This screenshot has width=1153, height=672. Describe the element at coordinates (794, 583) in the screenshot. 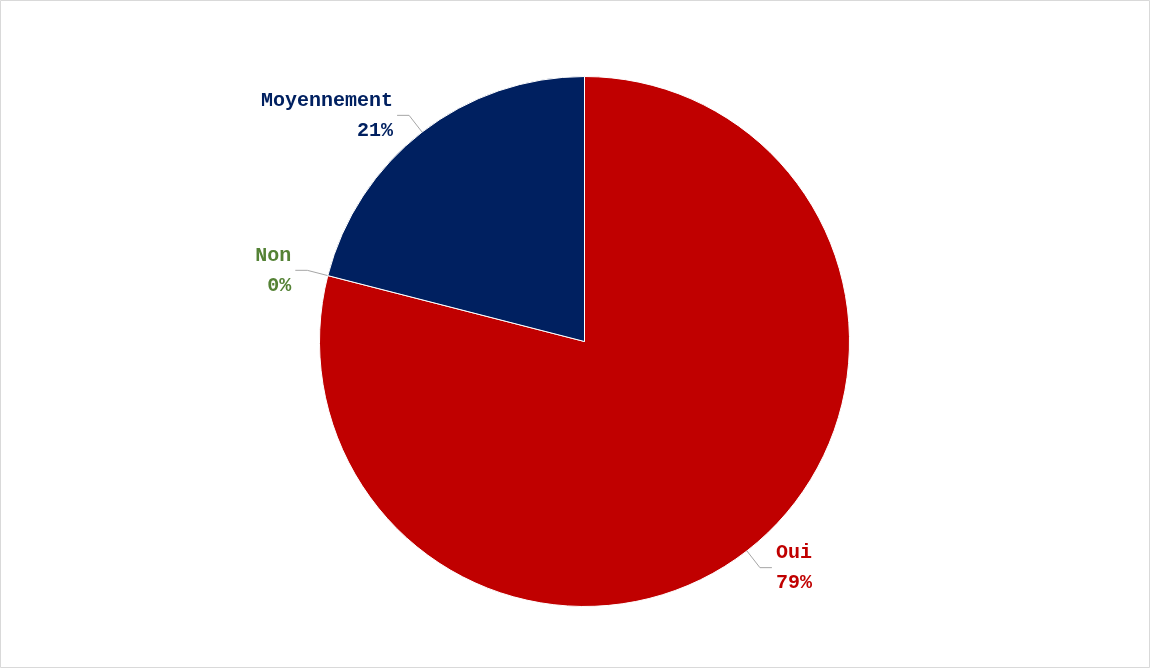

I see `data-label: 79%` at that location.